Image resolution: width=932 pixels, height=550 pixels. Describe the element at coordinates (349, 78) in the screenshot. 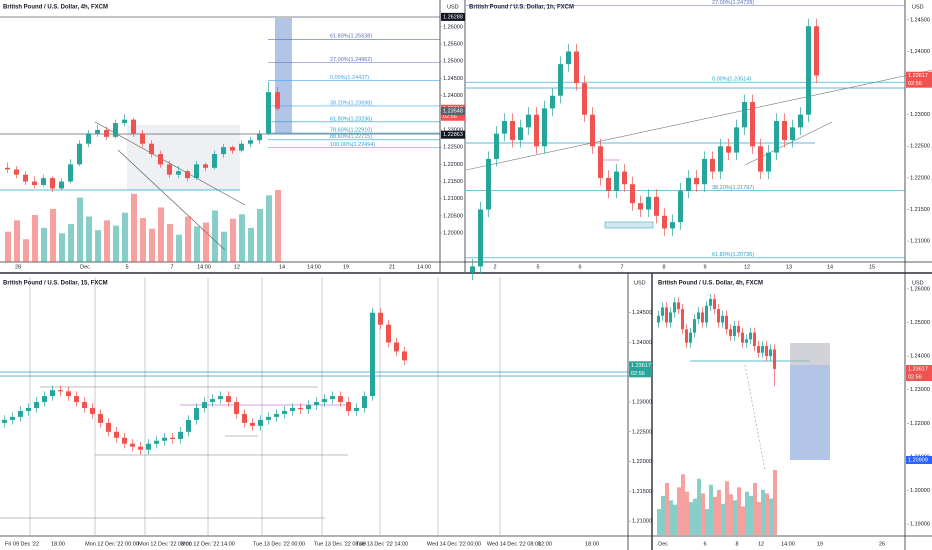

I see `fib-label: 0.00%(1.24437)` at that location.